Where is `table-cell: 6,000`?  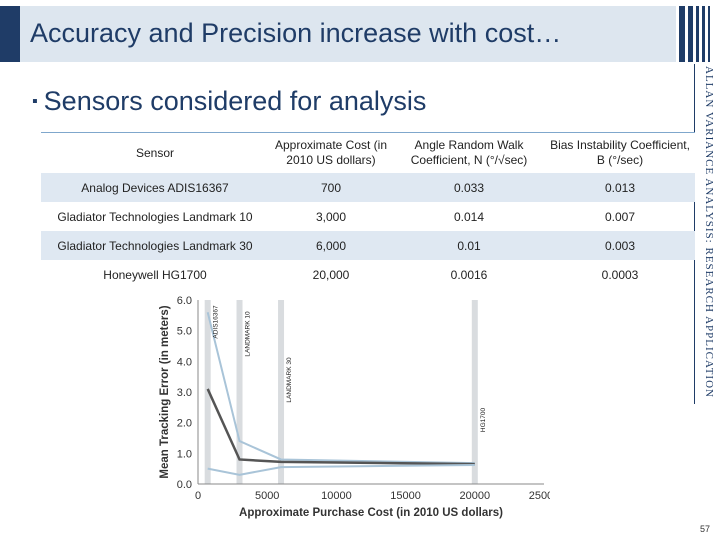 table-cell: 6,000 is located at coordinates (331, 245).